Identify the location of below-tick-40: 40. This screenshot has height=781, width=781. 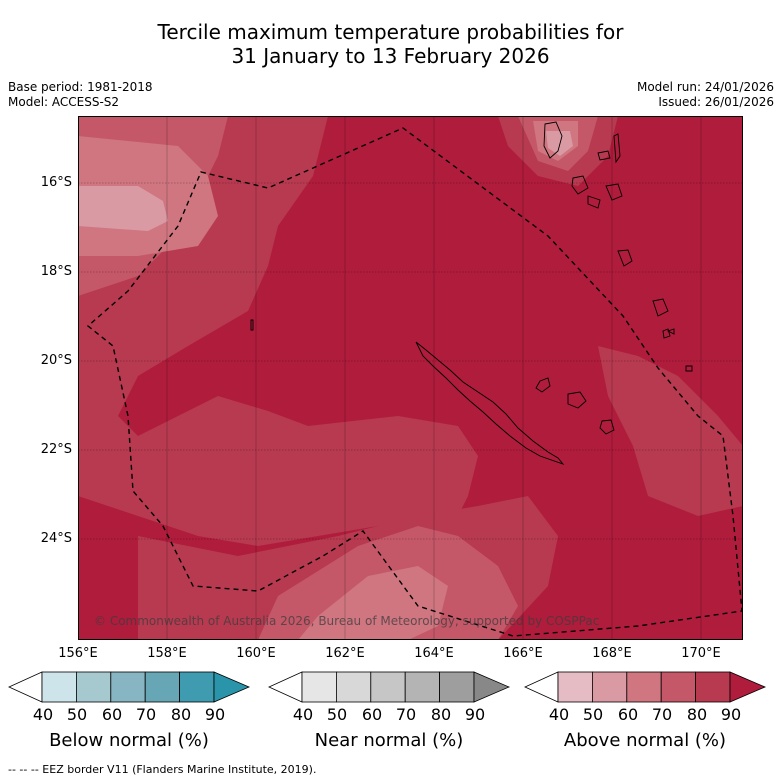
(43, 714).